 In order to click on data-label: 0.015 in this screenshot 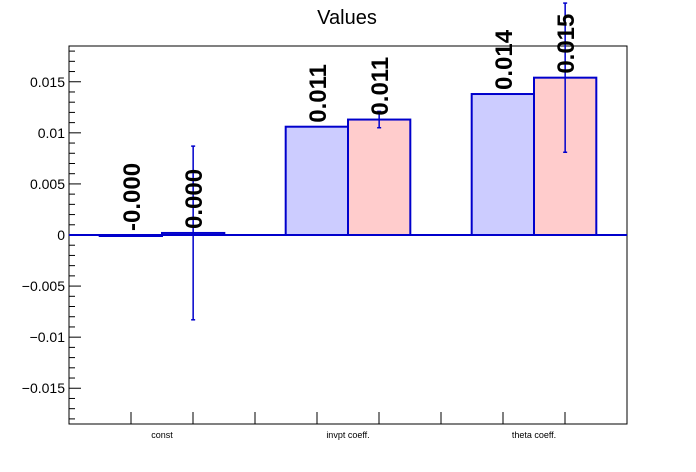, I will do `click(566, 44)`.